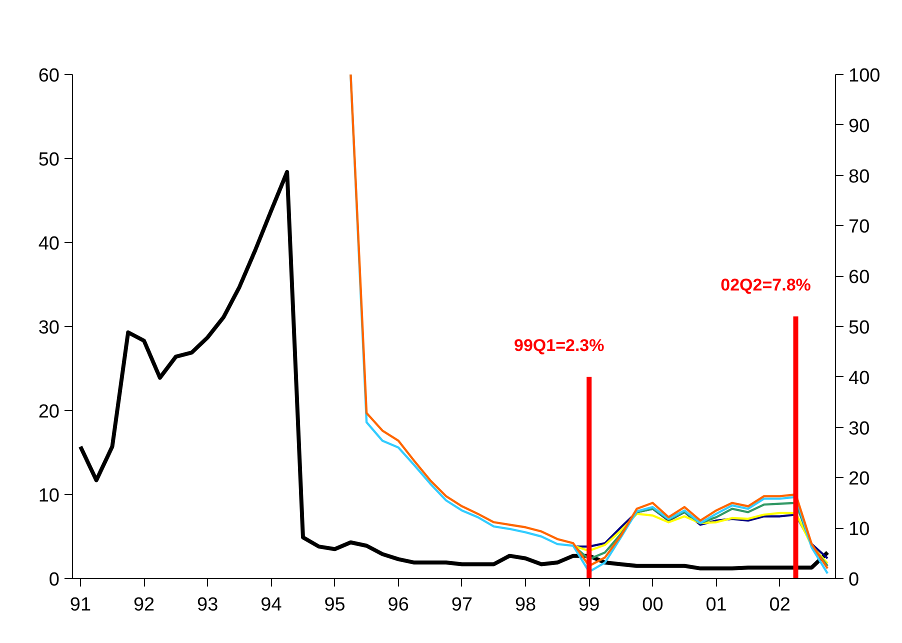 The width and height of the screenshot is (902, 643). What do you see at coordinates (859, 277) in the screenshot?
I see `y2-tick-label: 60` at bounding box center [859, 277].